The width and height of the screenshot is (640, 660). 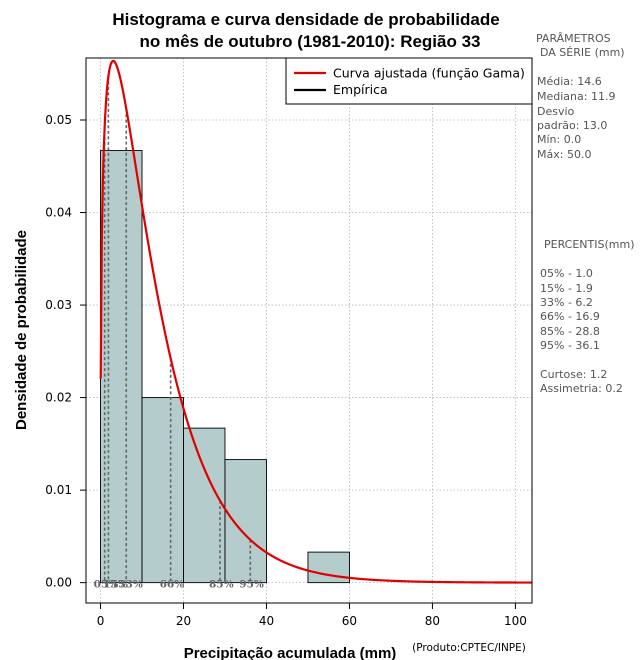 I want to click on y-tick-label-2: 0.02, so click(x=58, y=398).